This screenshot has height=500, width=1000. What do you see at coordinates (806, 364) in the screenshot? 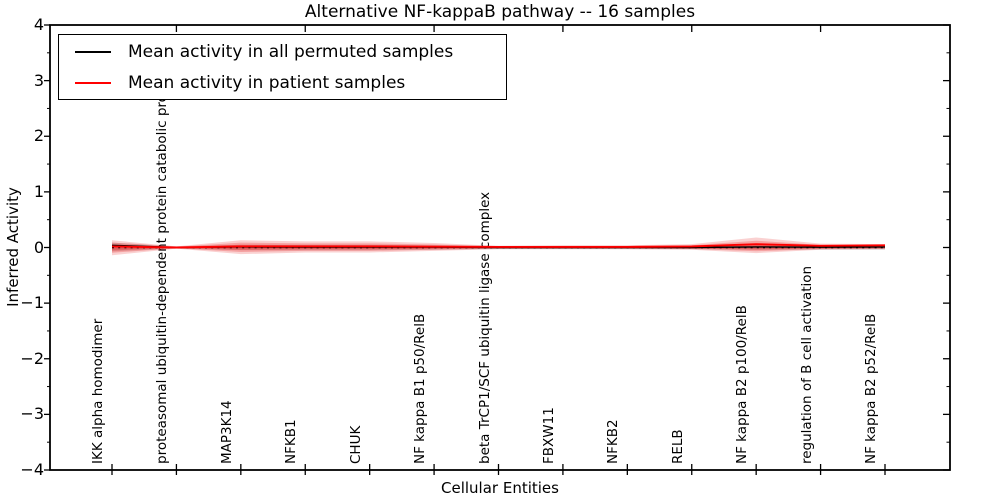
I see `x-category-label: regulation of B cell activation` at bounding box center [806, 364].